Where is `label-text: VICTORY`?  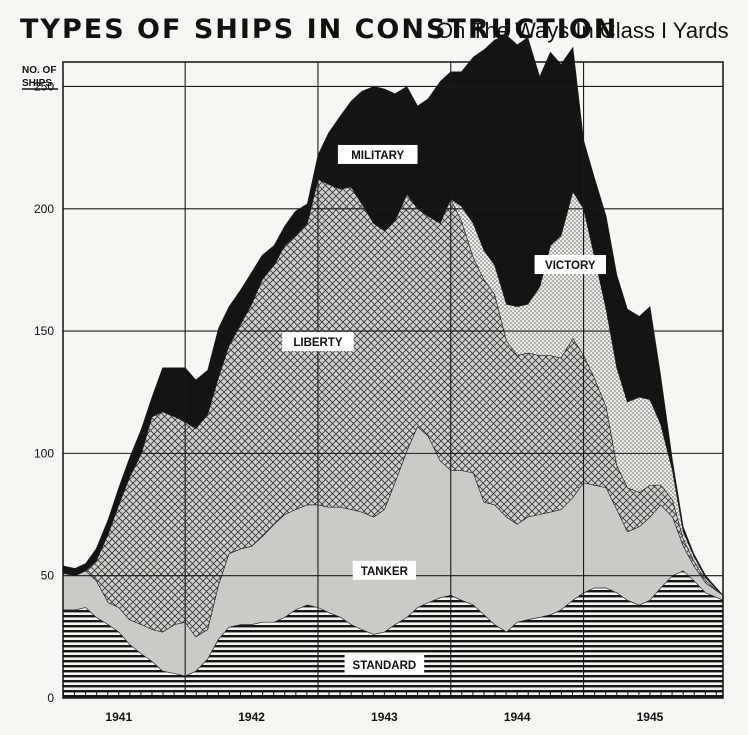
label-text: VICTORY is located at coordinates (570, 266).